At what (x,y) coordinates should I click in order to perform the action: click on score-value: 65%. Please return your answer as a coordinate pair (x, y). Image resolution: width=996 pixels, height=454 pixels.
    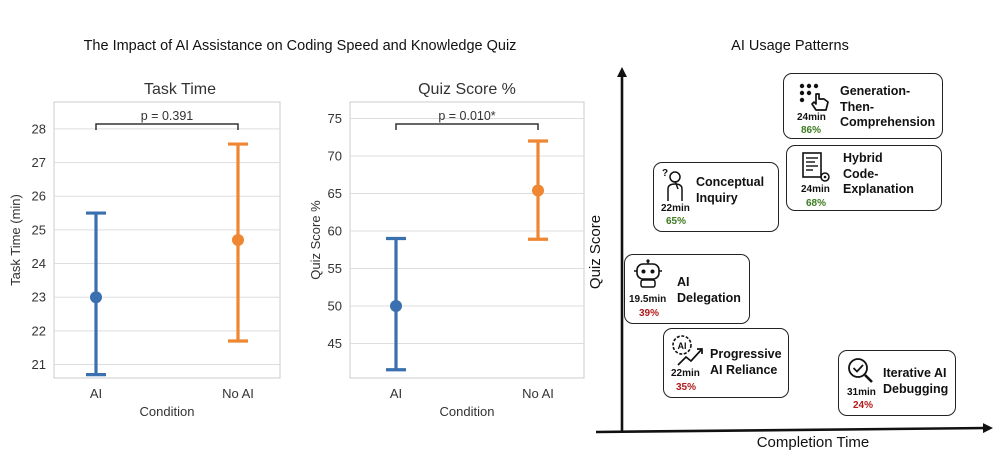
    Looking at the image, I should click on (676, 221).